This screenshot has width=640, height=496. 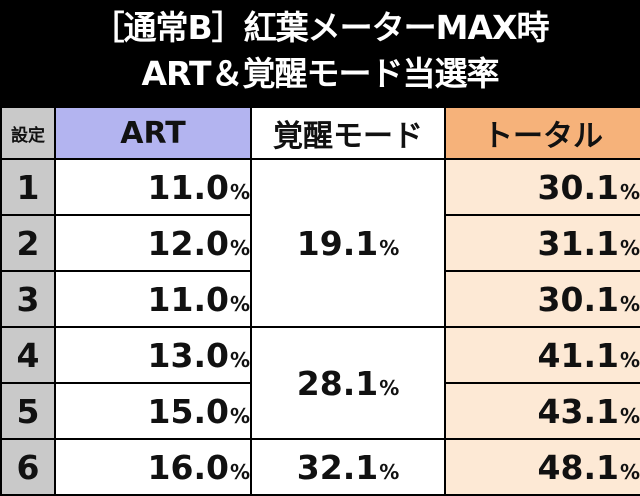 I want to click on table-row: 3 11.0% 30.1%, so click(x=320, y=299).